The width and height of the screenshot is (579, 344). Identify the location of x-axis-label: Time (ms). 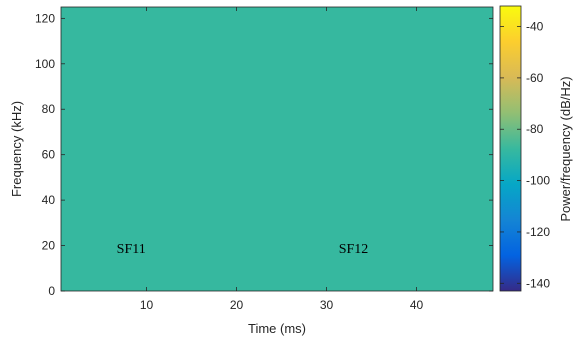
(277, 328).